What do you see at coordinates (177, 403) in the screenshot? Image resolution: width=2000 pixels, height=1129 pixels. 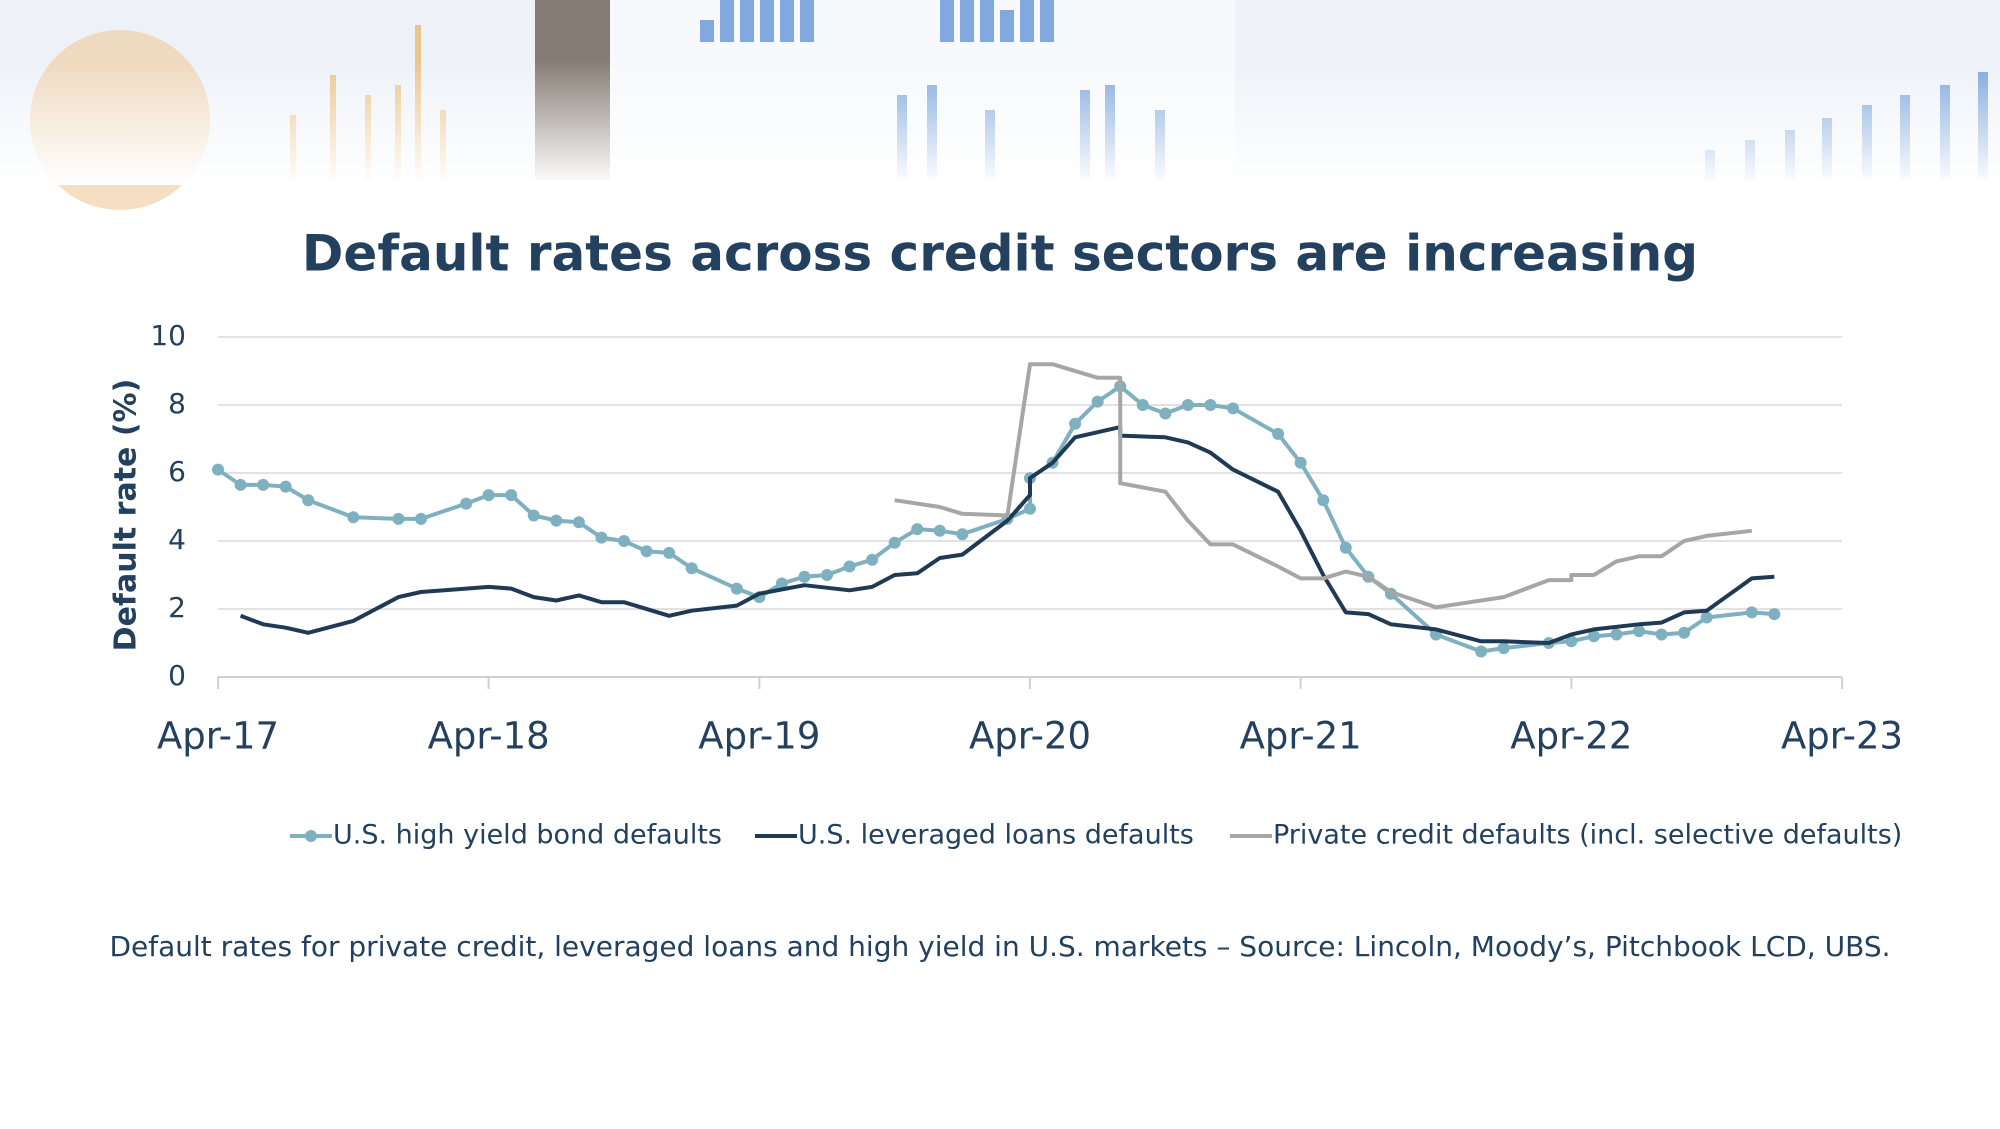 I see `y-tick-label: 8` at bounding box center [177, 403].